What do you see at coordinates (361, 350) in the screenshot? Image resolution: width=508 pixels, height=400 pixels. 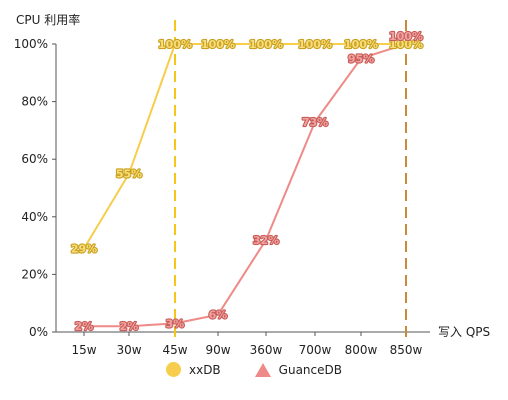 I see `x-tick-label: 800w` at bounding box center [361, 350].